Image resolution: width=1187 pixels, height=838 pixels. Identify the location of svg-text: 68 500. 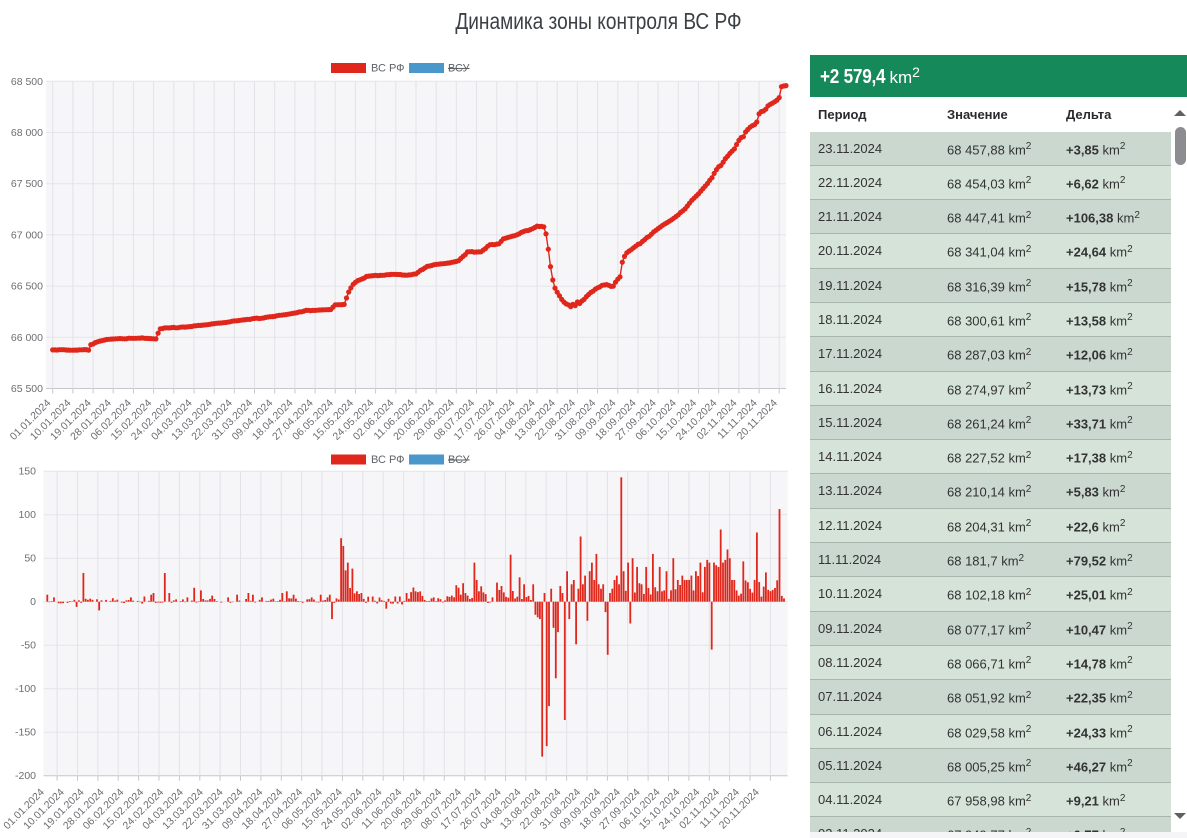
(27, 82).